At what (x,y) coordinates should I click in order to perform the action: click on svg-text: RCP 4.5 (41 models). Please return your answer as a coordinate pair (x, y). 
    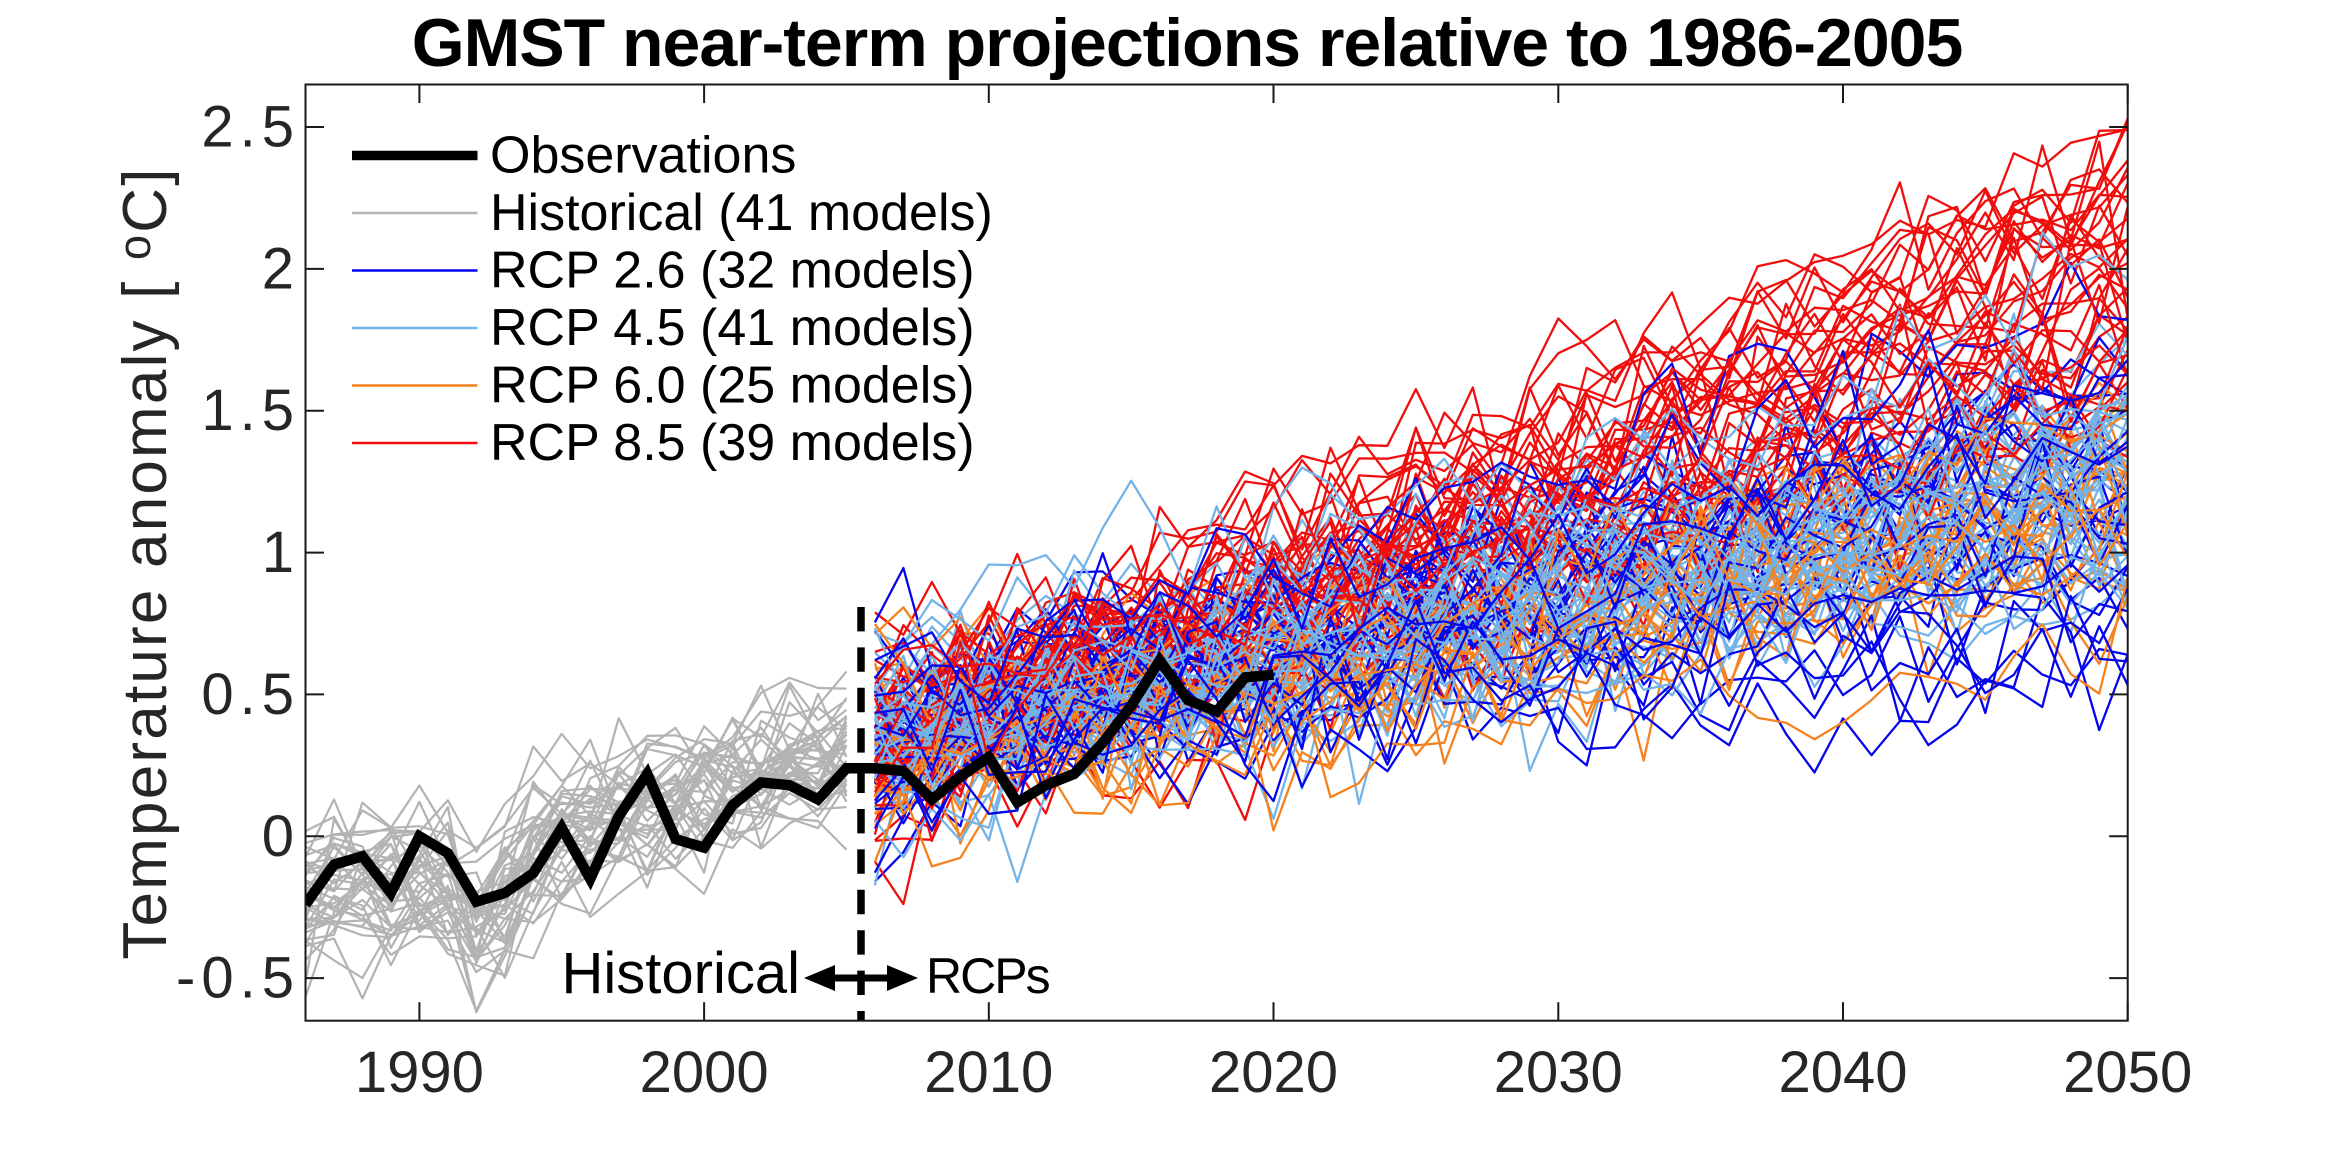
    Looking at the image, I should click on (732, 328).